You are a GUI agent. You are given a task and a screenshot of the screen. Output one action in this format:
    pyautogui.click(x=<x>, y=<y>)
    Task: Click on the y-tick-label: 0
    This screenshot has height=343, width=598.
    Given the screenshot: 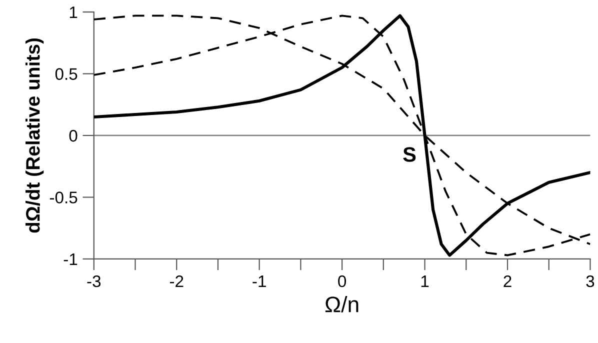 What is the action you would take?
    pyautogui.click(x=73, y=136)
    